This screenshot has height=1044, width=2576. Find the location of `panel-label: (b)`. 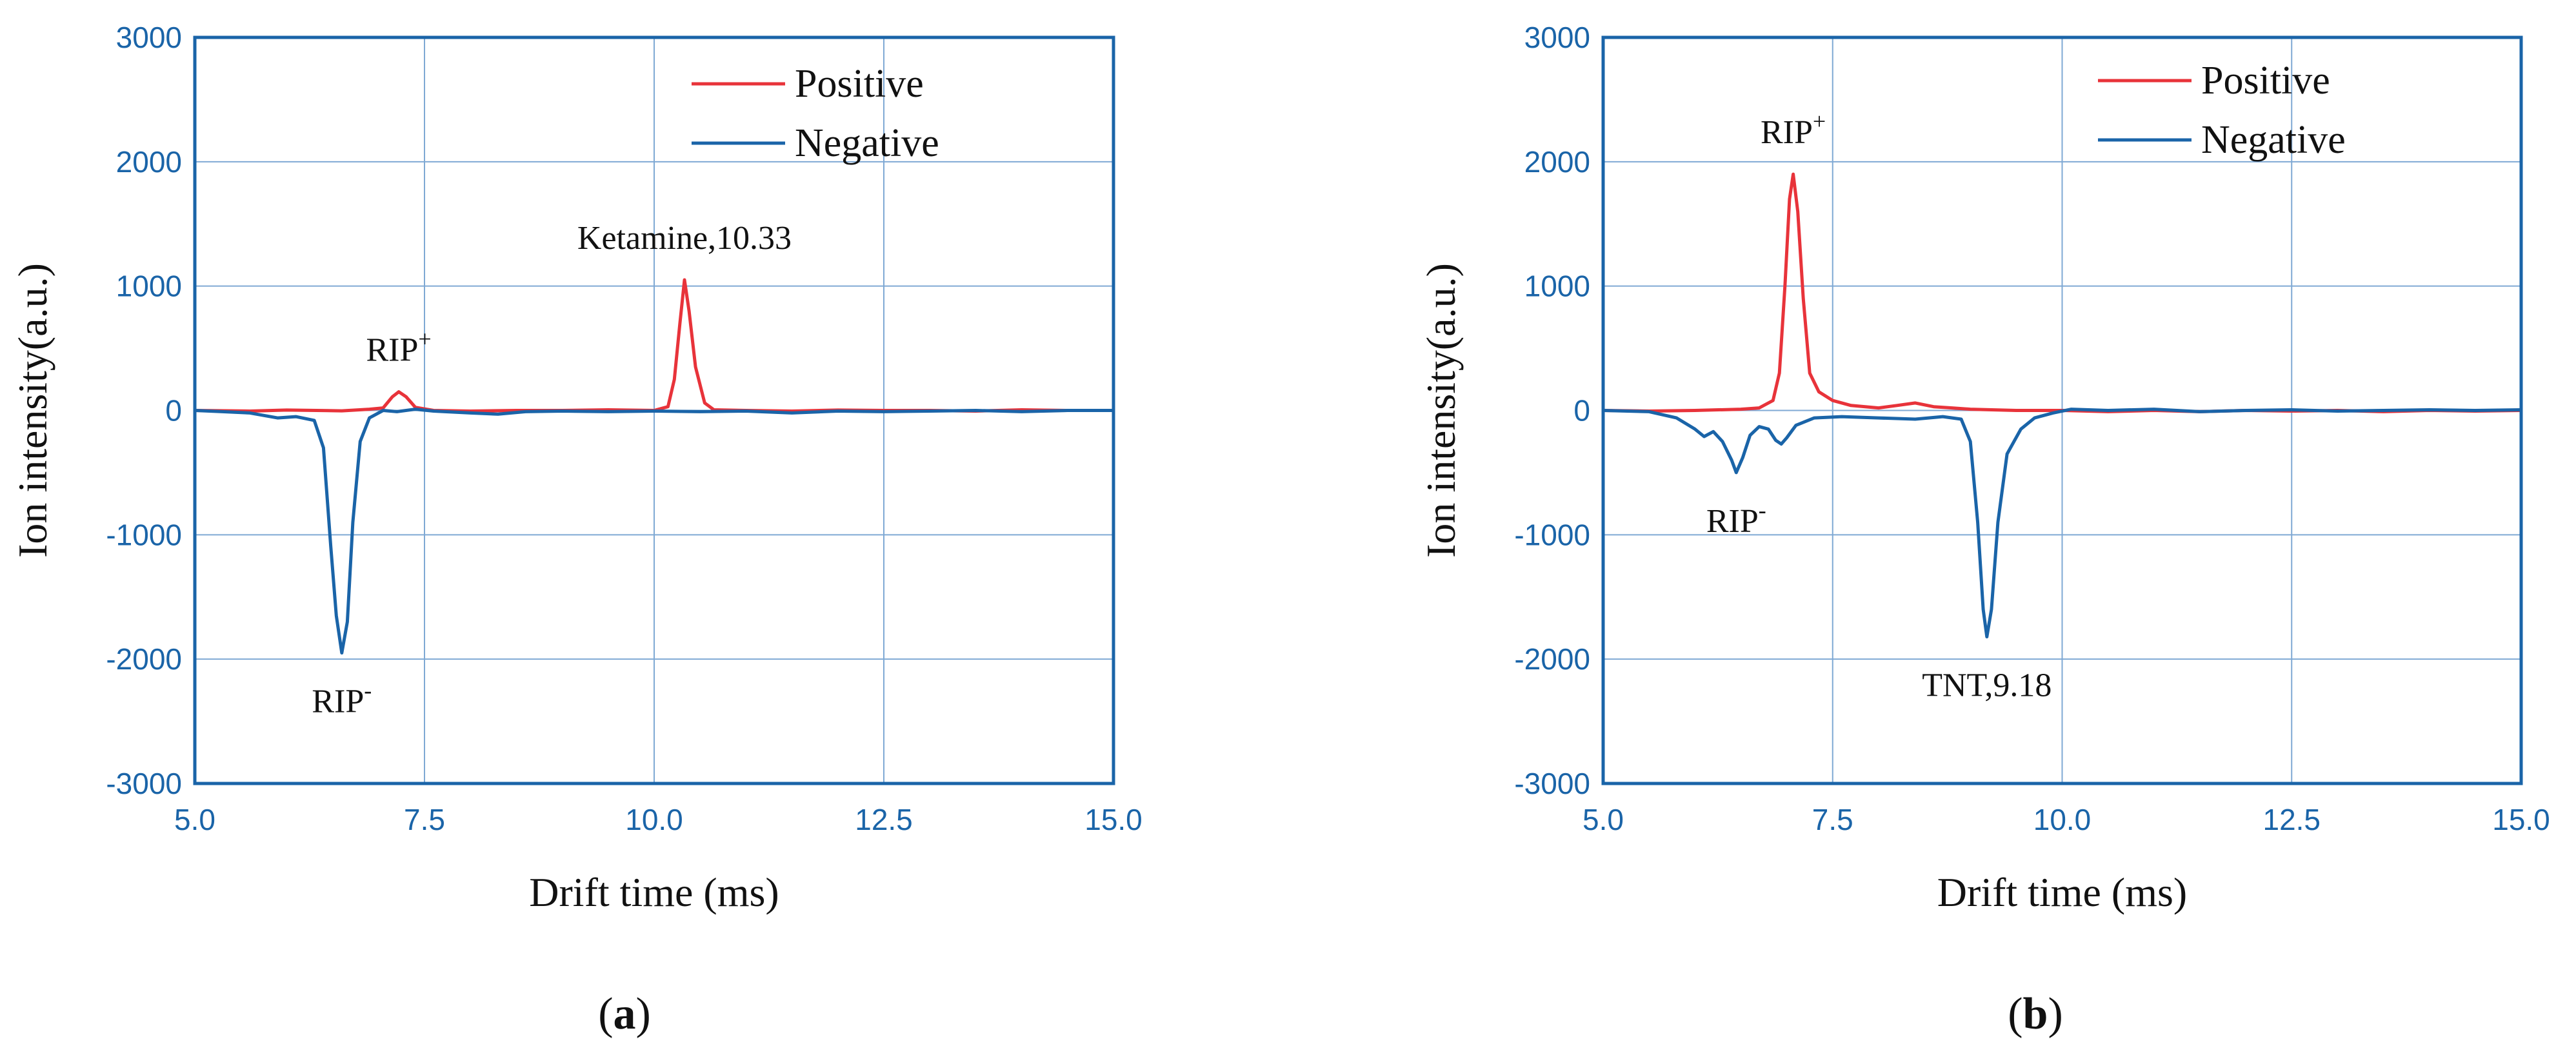

panel-label: (b) is located at coordinates (2035, 1014).